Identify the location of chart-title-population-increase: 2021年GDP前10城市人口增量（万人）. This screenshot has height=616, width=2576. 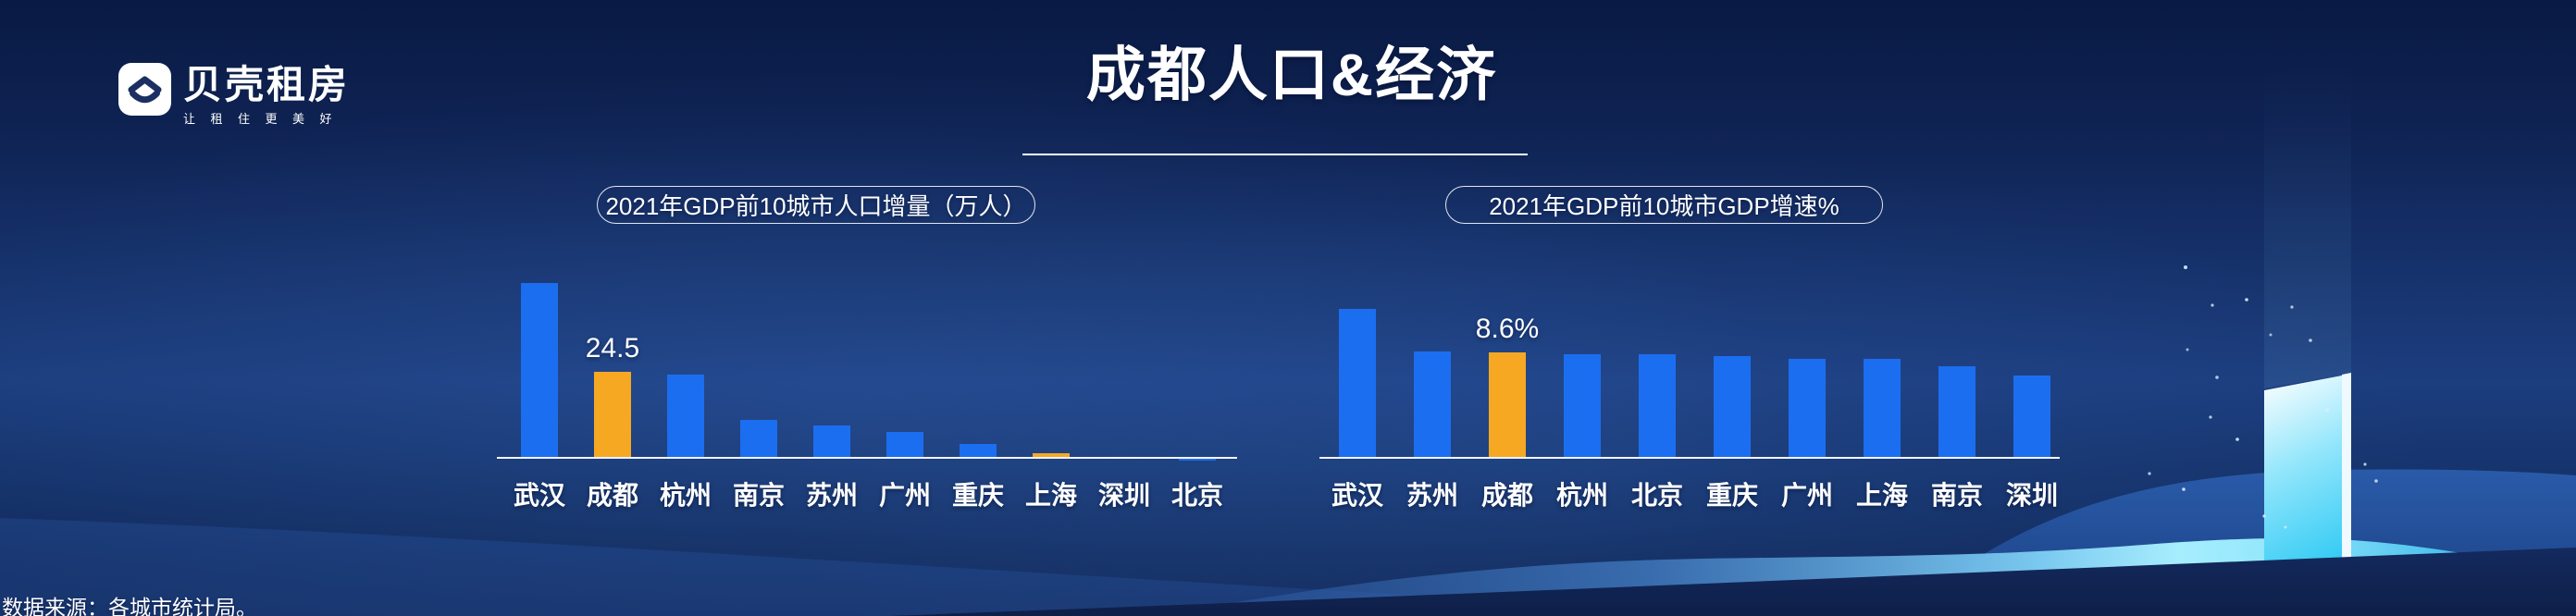
(816, 205).